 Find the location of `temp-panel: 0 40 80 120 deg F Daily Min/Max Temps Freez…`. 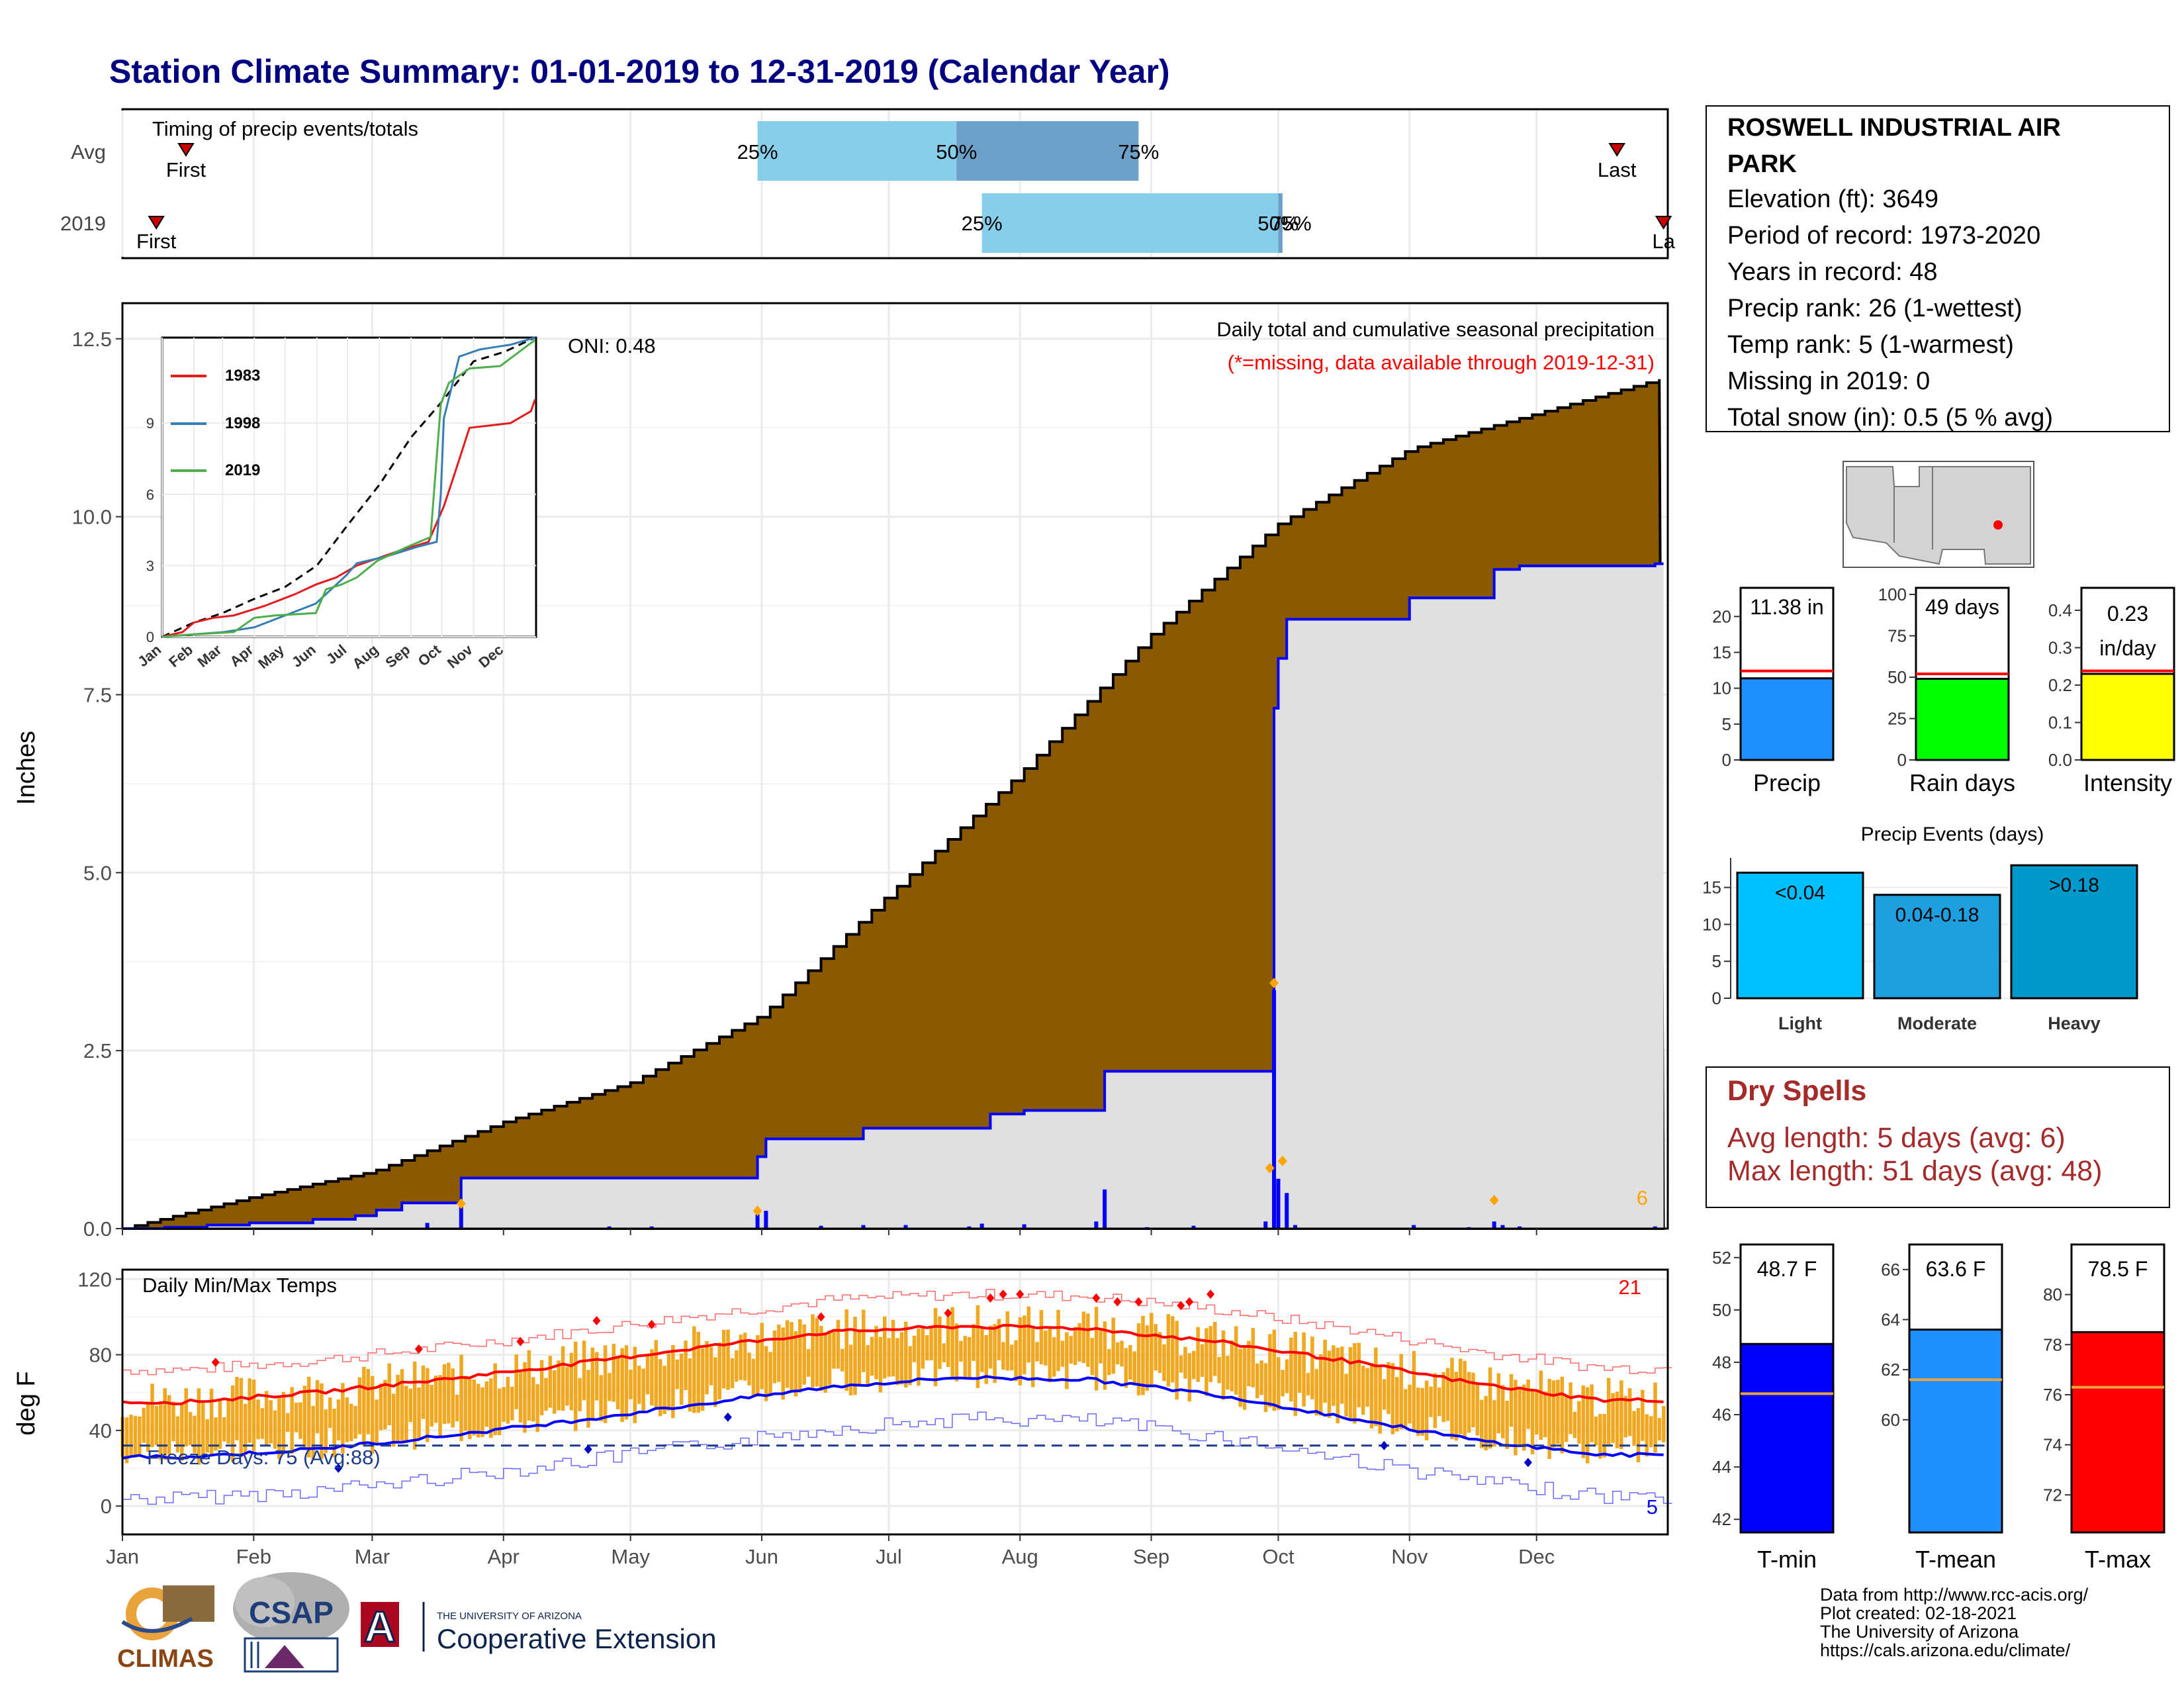

temp-panel: 0 40 80 120 deg F Daily Min/Max Temps Freez… is located at coordinates (842, 1402).